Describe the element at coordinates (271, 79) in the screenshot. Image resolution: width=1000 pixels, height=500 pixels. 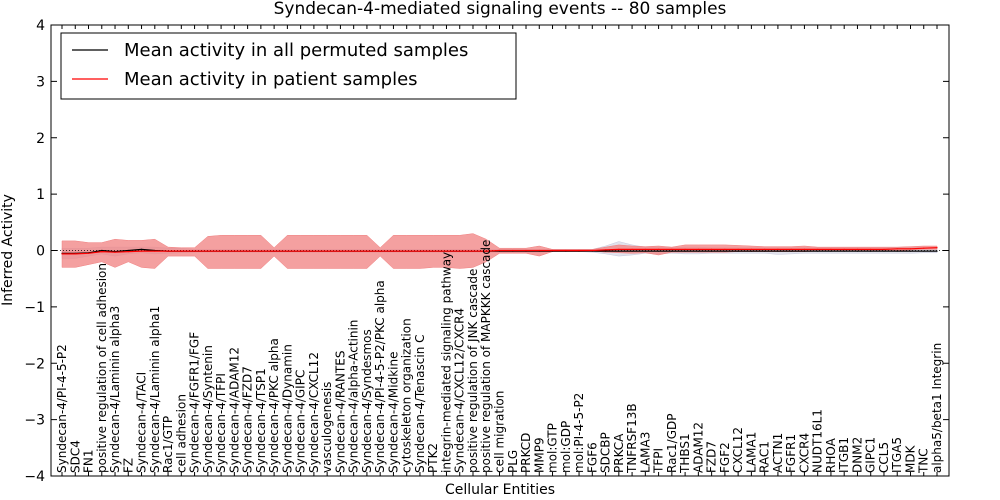
I see `legend-label-patient: Mean activity in patient samples` at that location.